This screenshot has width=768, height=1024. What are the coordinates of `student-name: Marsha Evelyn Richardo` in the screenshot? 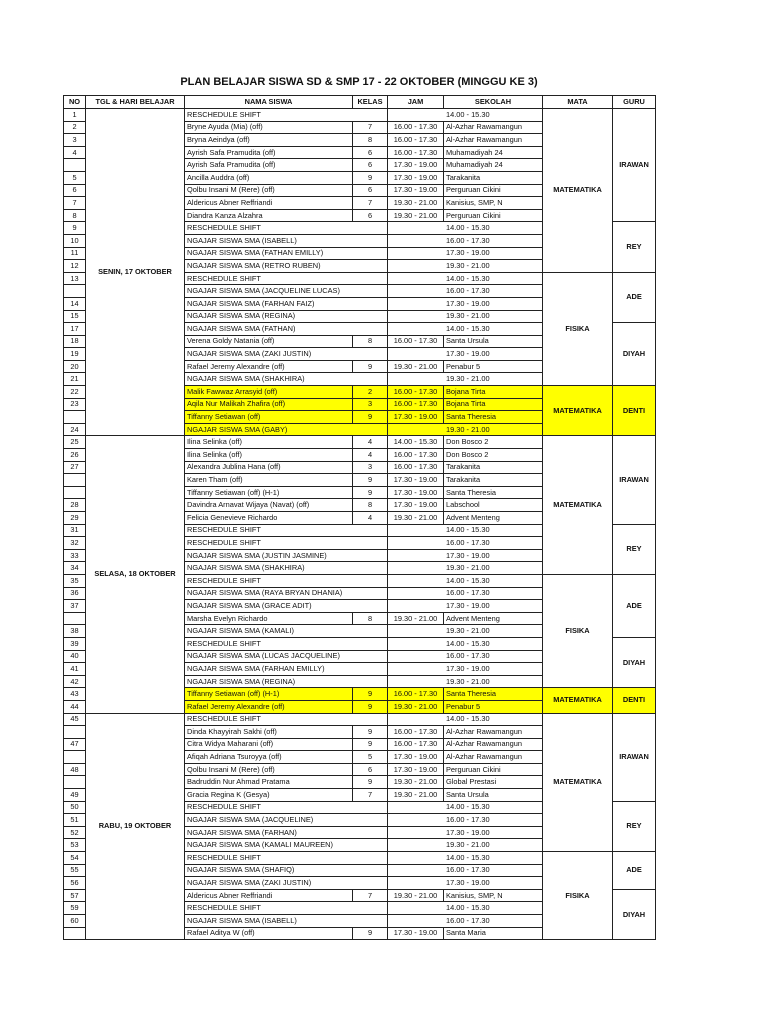 It's located at (268, 618).